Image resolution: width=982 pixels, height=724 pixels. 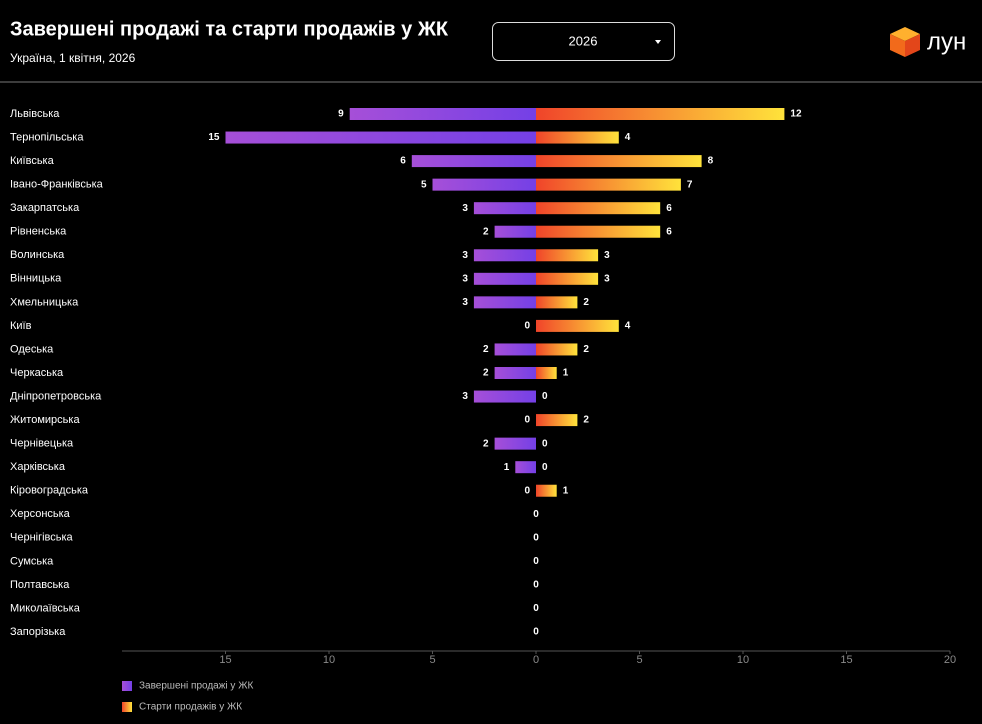 I want to click on value-label: 7, so click(x=690, y=184).